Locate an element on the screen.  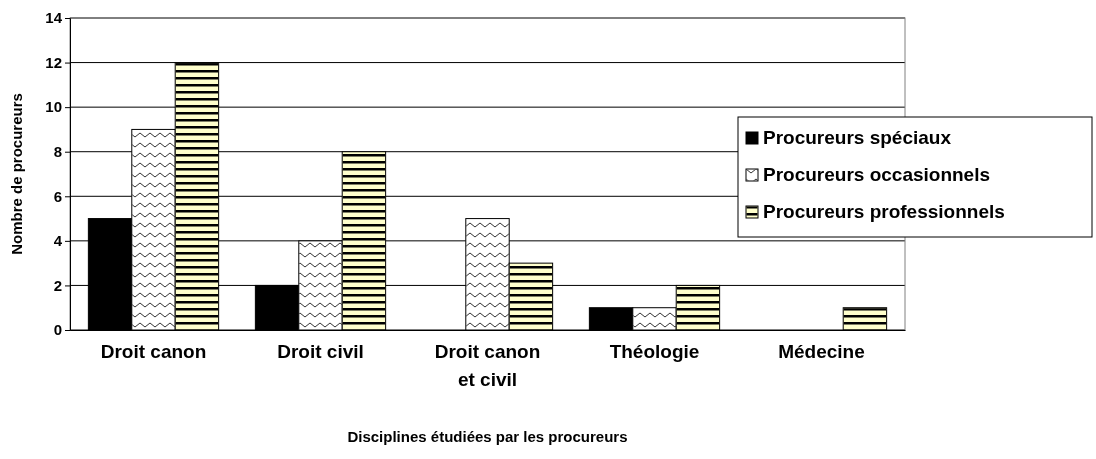
legend-label: Procureurs spéciaux is located at coordinates (857, 137).